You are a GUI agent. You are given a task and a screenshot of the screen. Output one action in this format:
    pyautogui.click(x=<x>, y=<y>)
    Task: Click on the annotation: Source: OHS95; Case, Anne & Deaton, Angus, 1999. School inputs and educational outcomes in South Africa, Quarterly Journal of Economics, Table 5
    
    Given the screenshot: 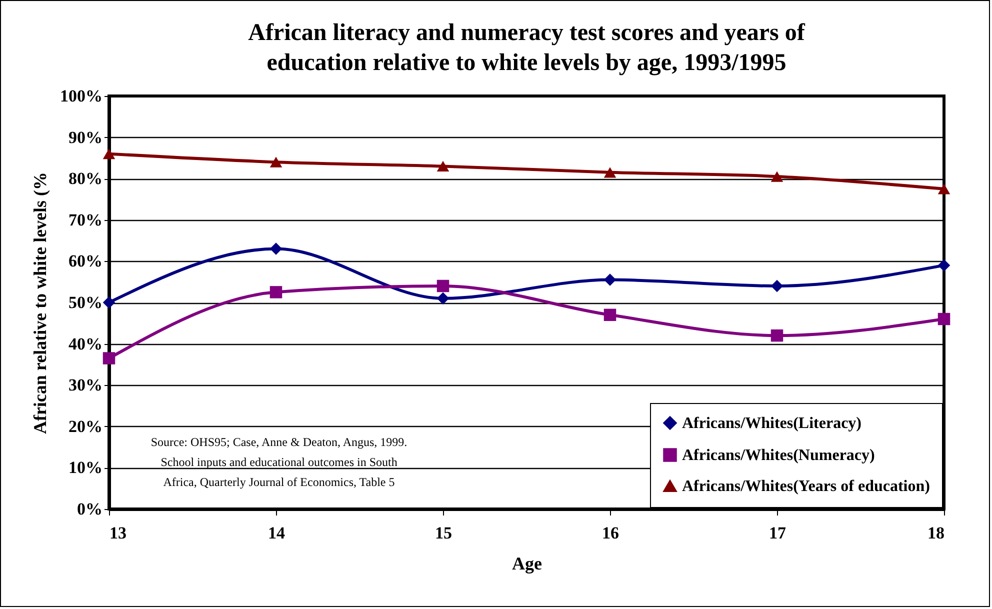 What is the action you would take?
    pyautogui.click(x=279, y=462)
    